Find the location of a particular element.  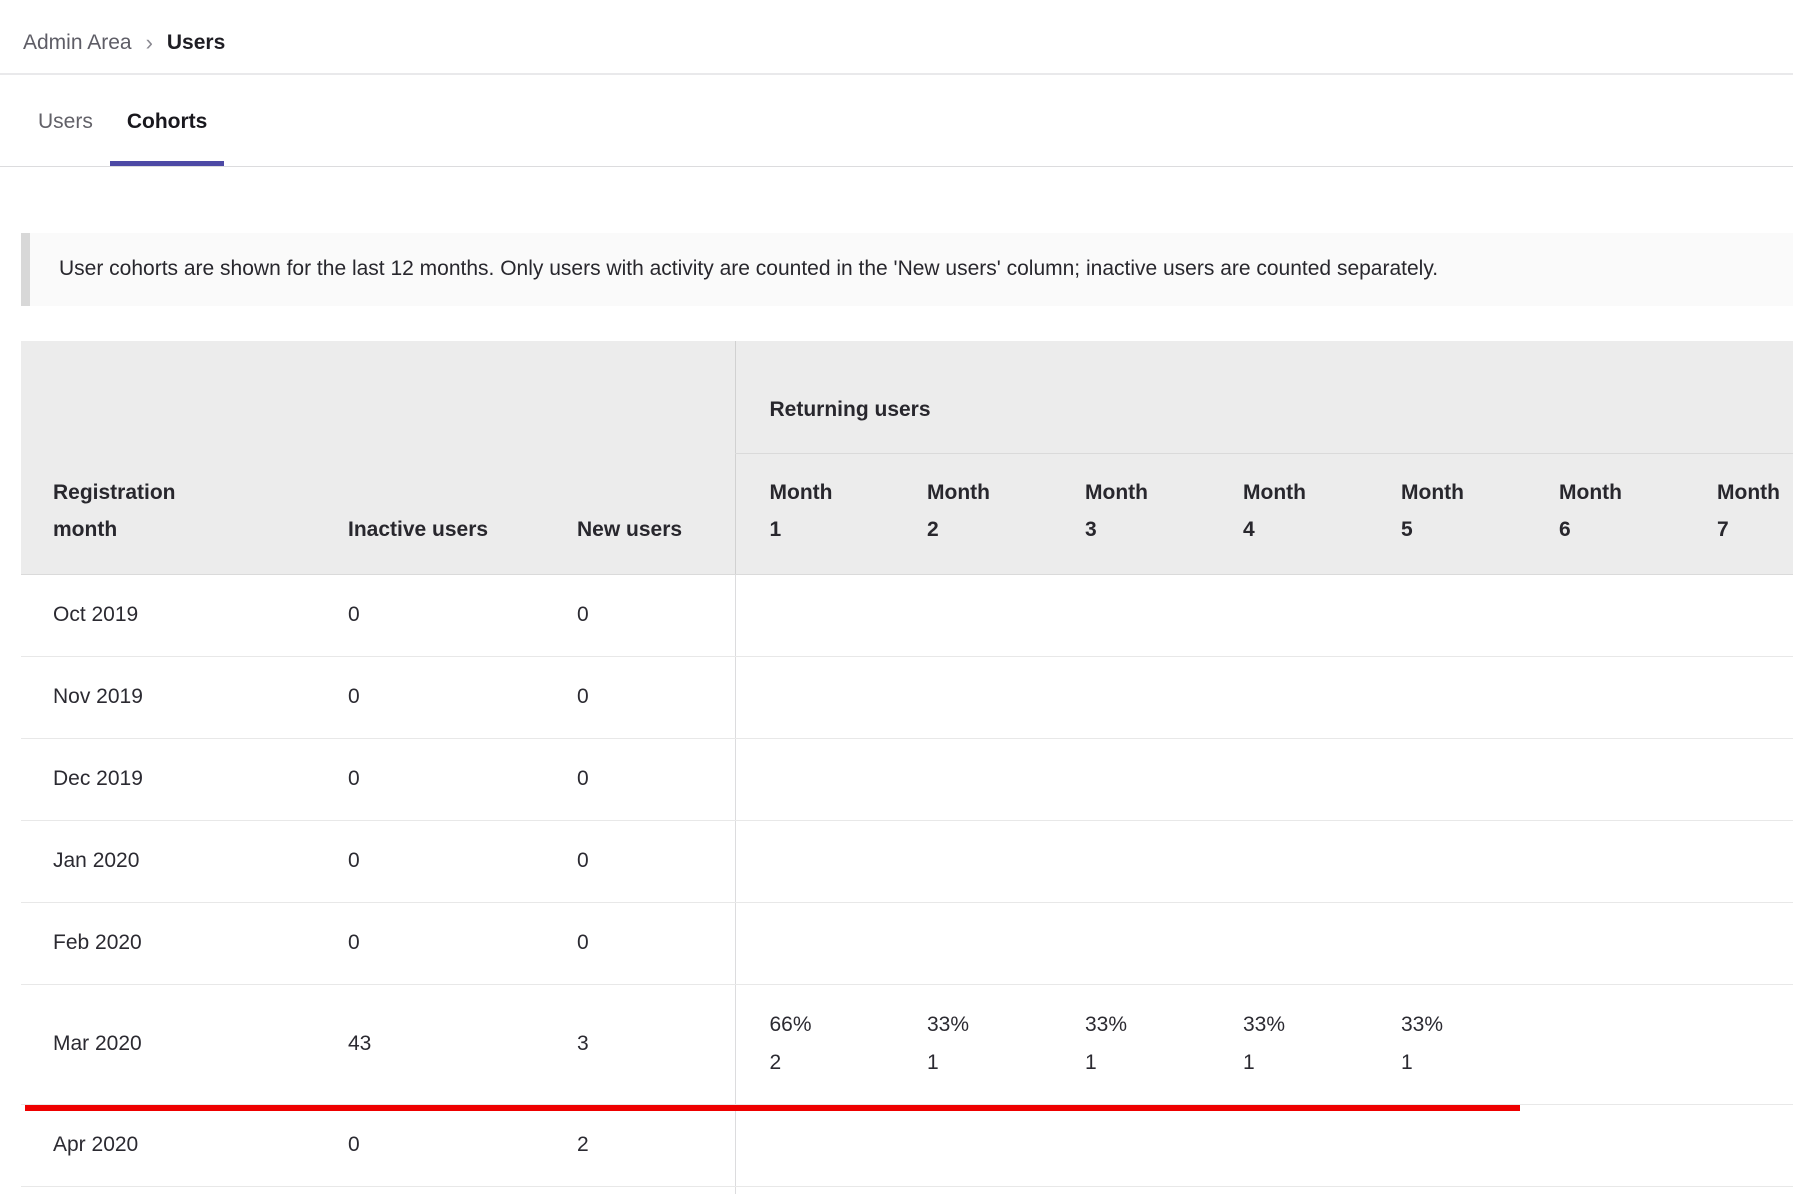

column-header-month-7: Month 7 is located at coordinates (1738, 514).